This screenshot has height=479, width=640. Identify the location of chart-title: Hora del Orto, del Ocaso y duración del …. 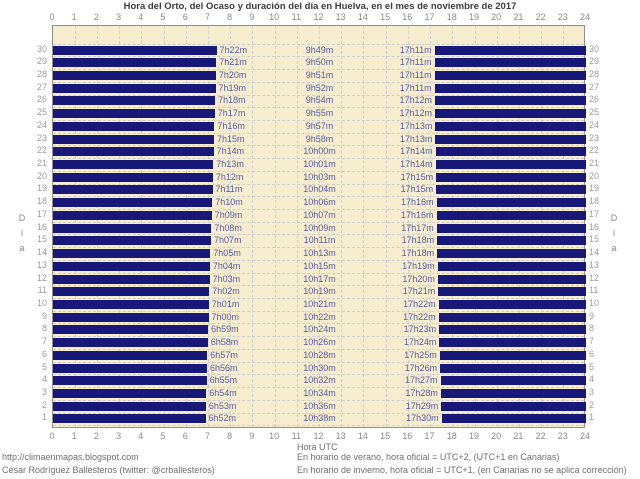
(320, 6).